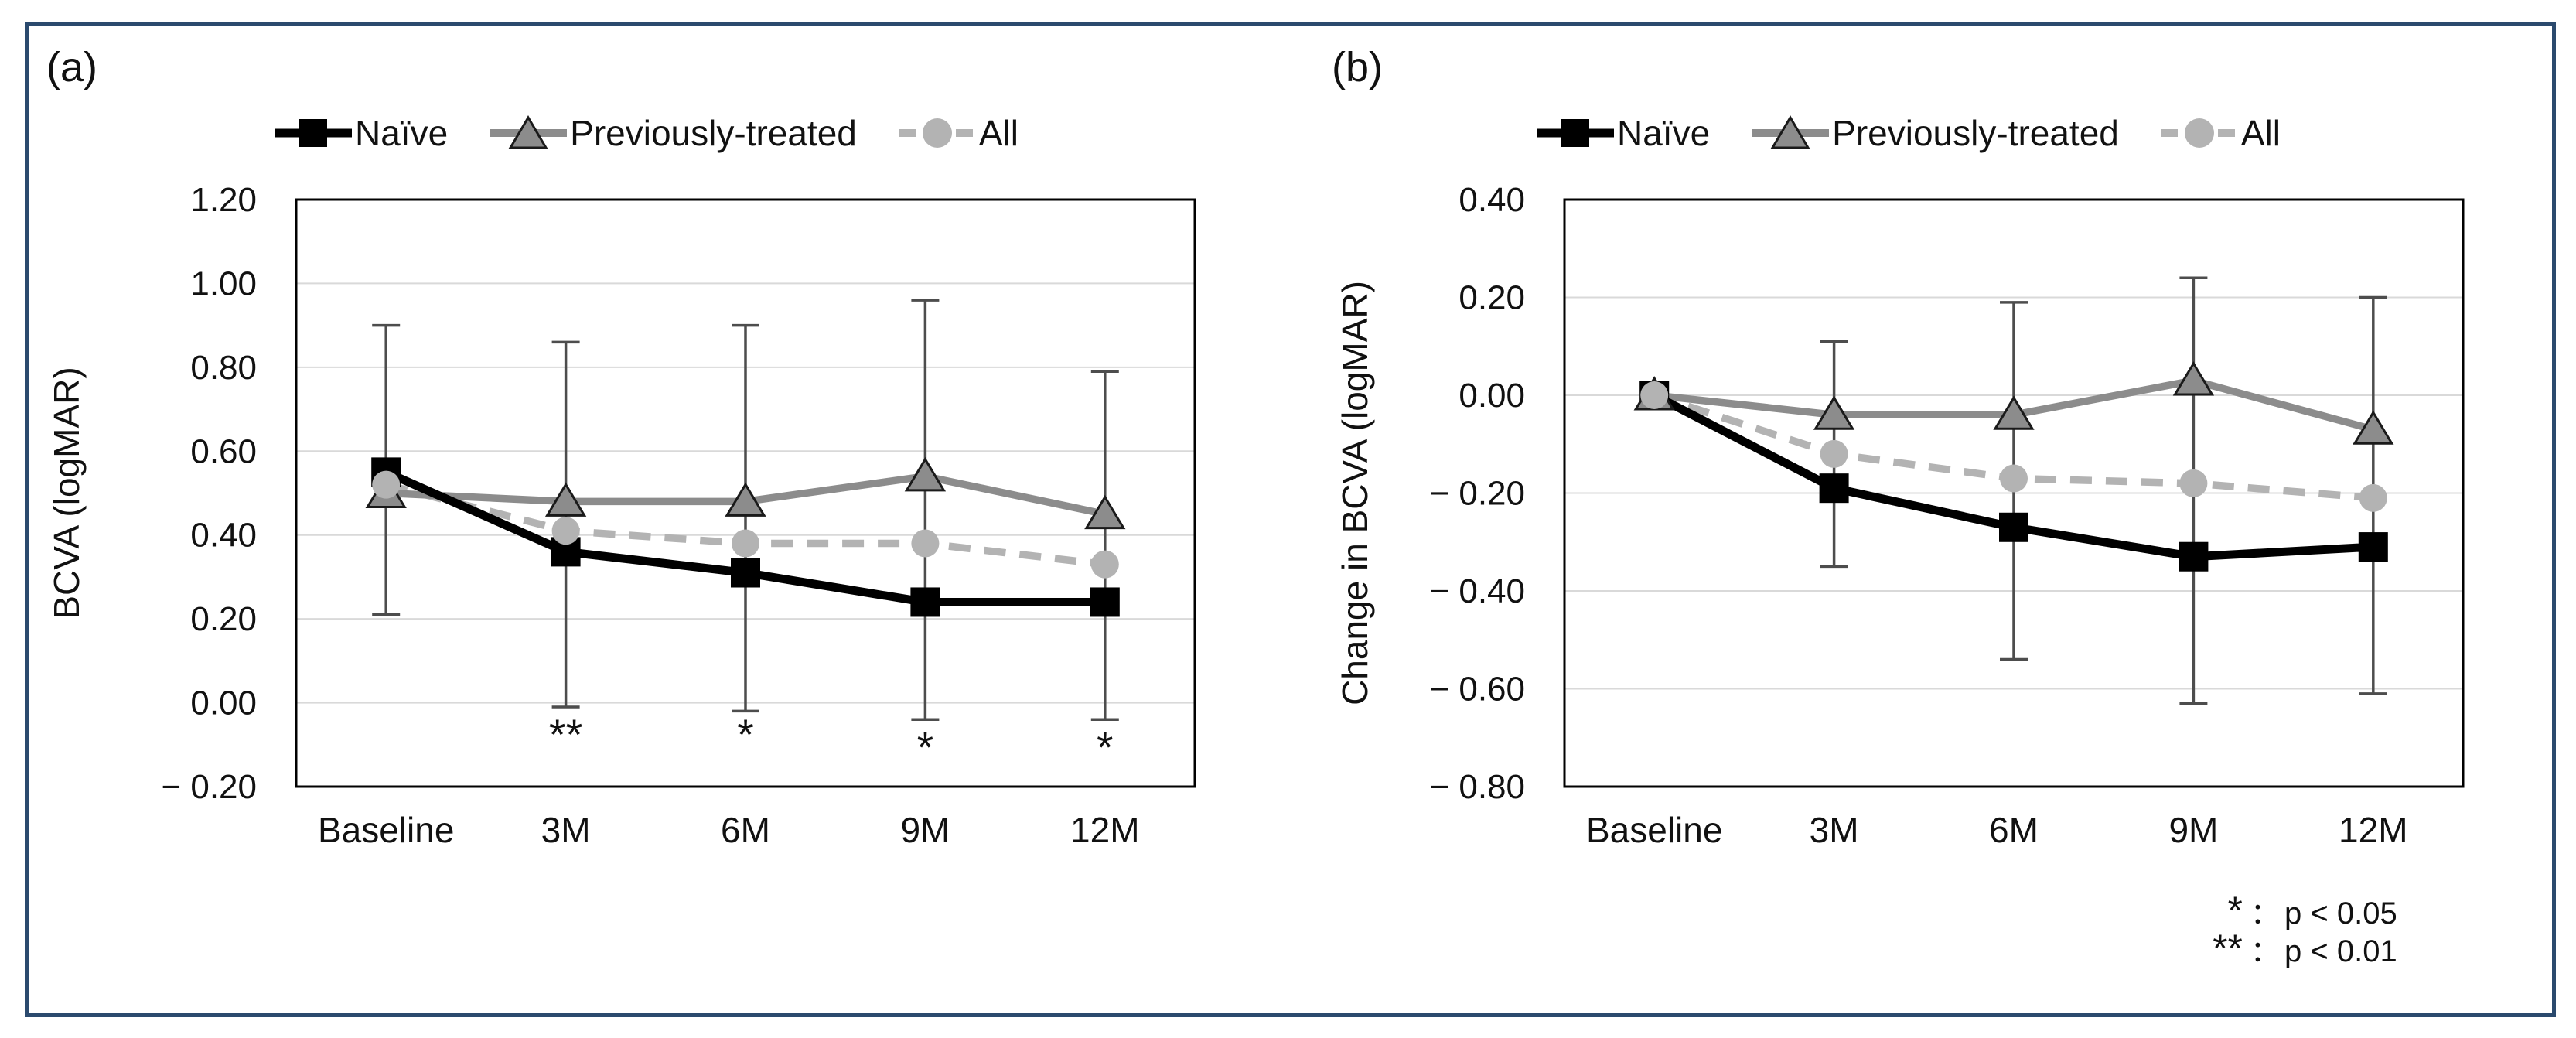  I want to click on y-tick-label: − 0.40, so click(1477, 591).